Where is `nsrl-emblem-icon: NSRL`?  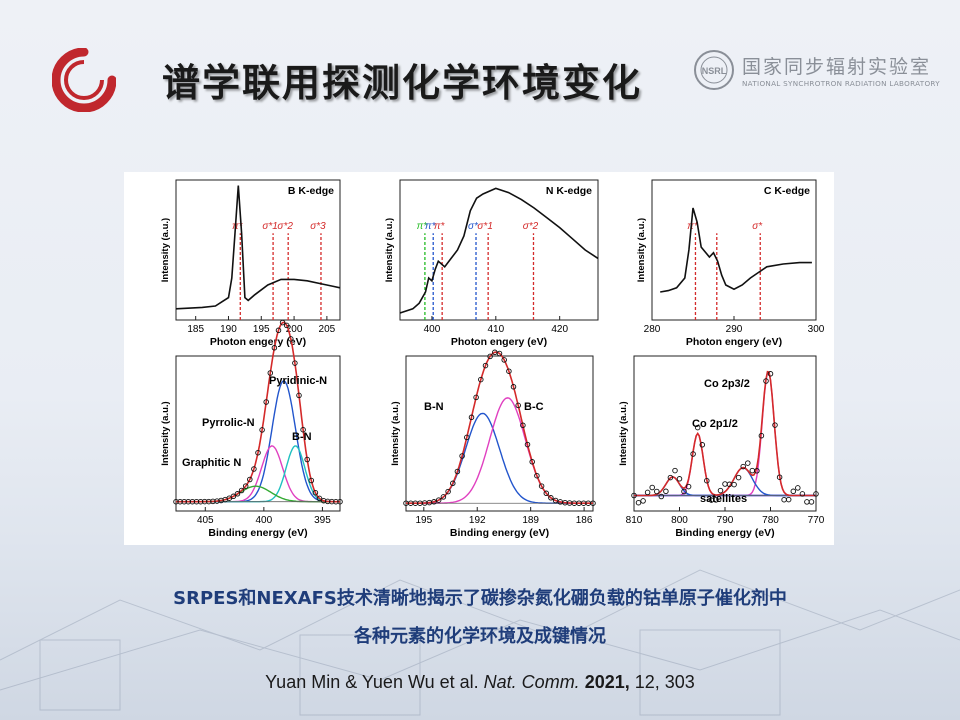
nsrl-emblem-icon: NSRL is located at coordinates (714, 70).